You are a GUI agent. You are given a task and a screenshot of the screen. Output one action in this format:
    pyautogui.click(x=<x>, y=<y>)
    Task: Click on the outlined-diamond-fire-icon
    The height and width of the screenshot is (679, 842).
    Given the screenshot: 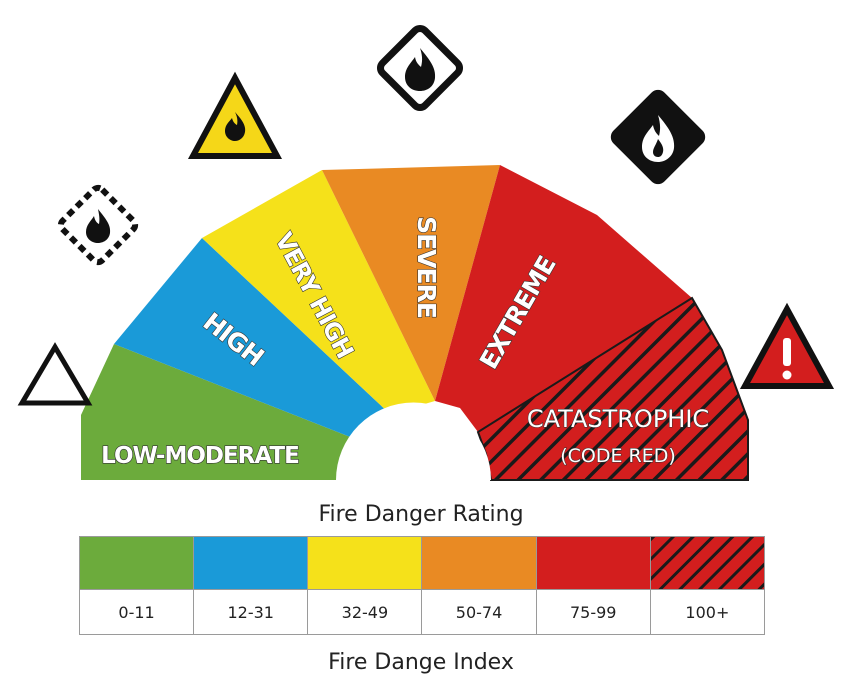 What is the action you would take?
    pyautogui.click(x=420, y=68)
    